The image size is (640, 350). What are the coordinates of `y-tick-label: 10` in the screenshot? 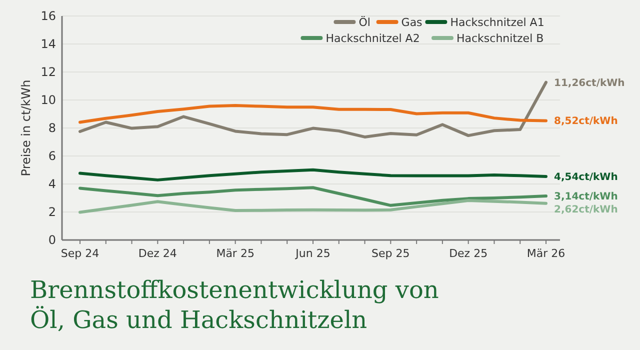 It's located at (48, 100).